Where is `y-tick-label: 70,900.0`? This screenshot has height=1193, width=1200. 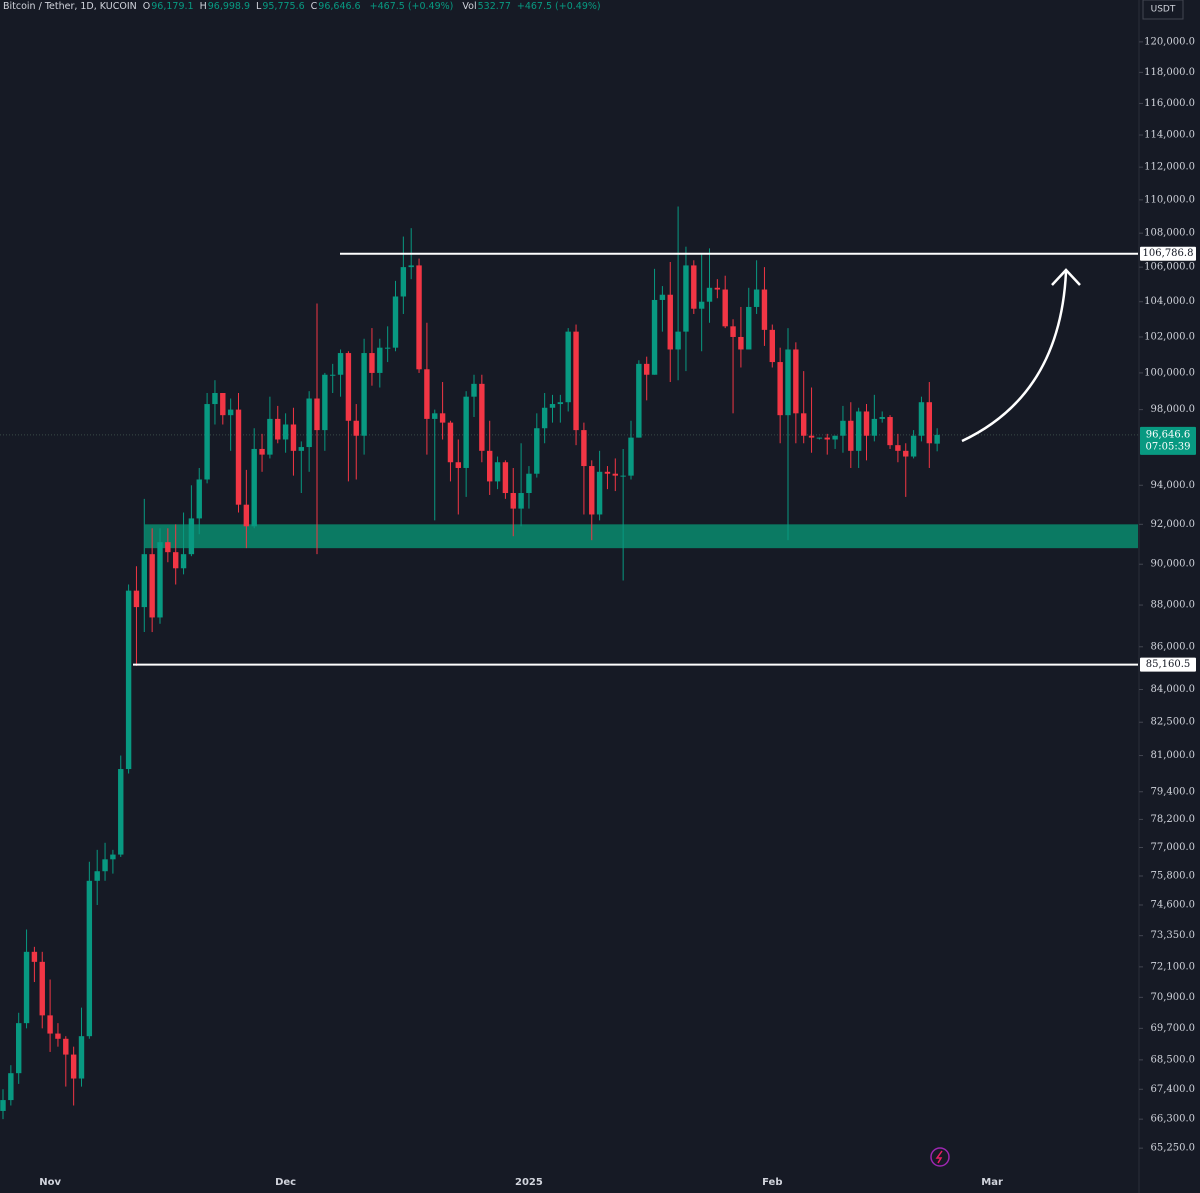 y-tick-label: 70,900.0 is located at coordinates (1172, 997).